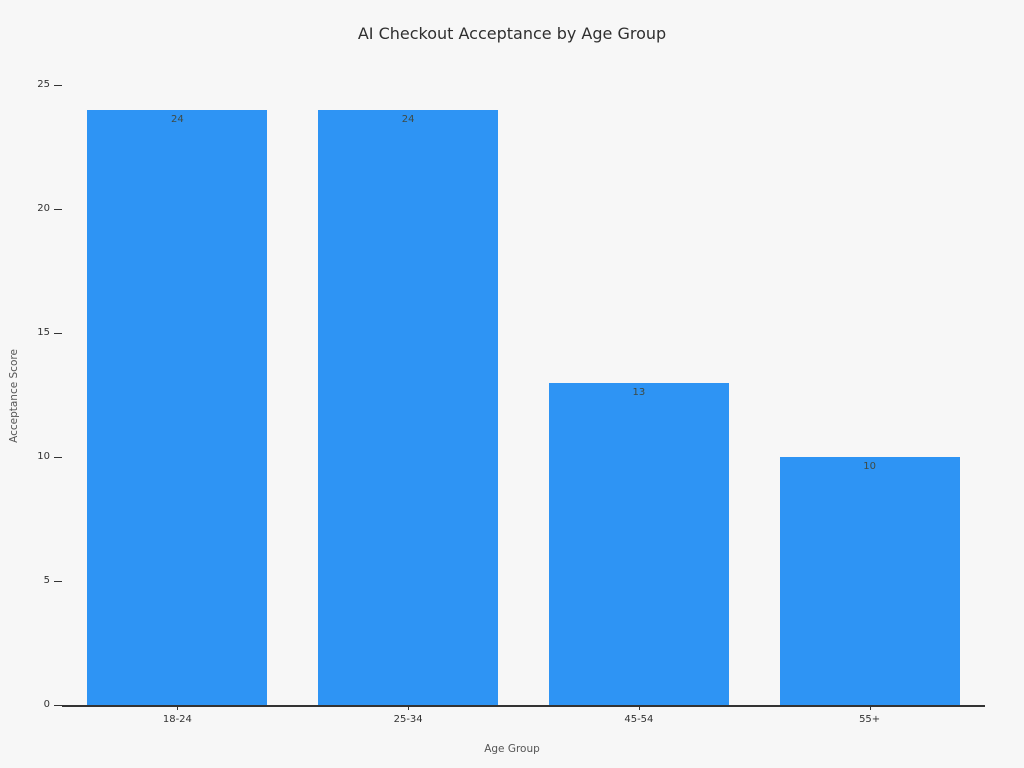  What do you see at coordinates (638, 543) in the screenshot?
I see `bar-45-54: 13` at bounding box center [638, 543].